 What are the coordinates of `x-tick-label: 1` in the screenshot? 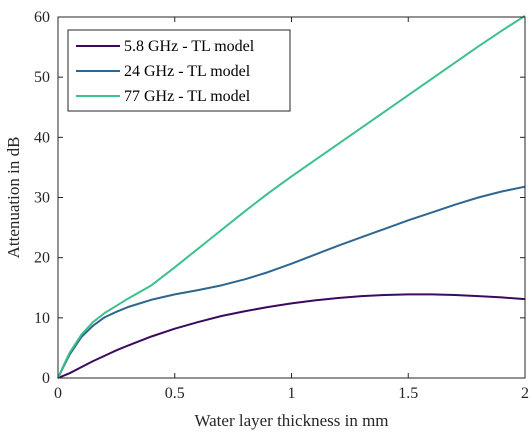 It's located at (292, 393).